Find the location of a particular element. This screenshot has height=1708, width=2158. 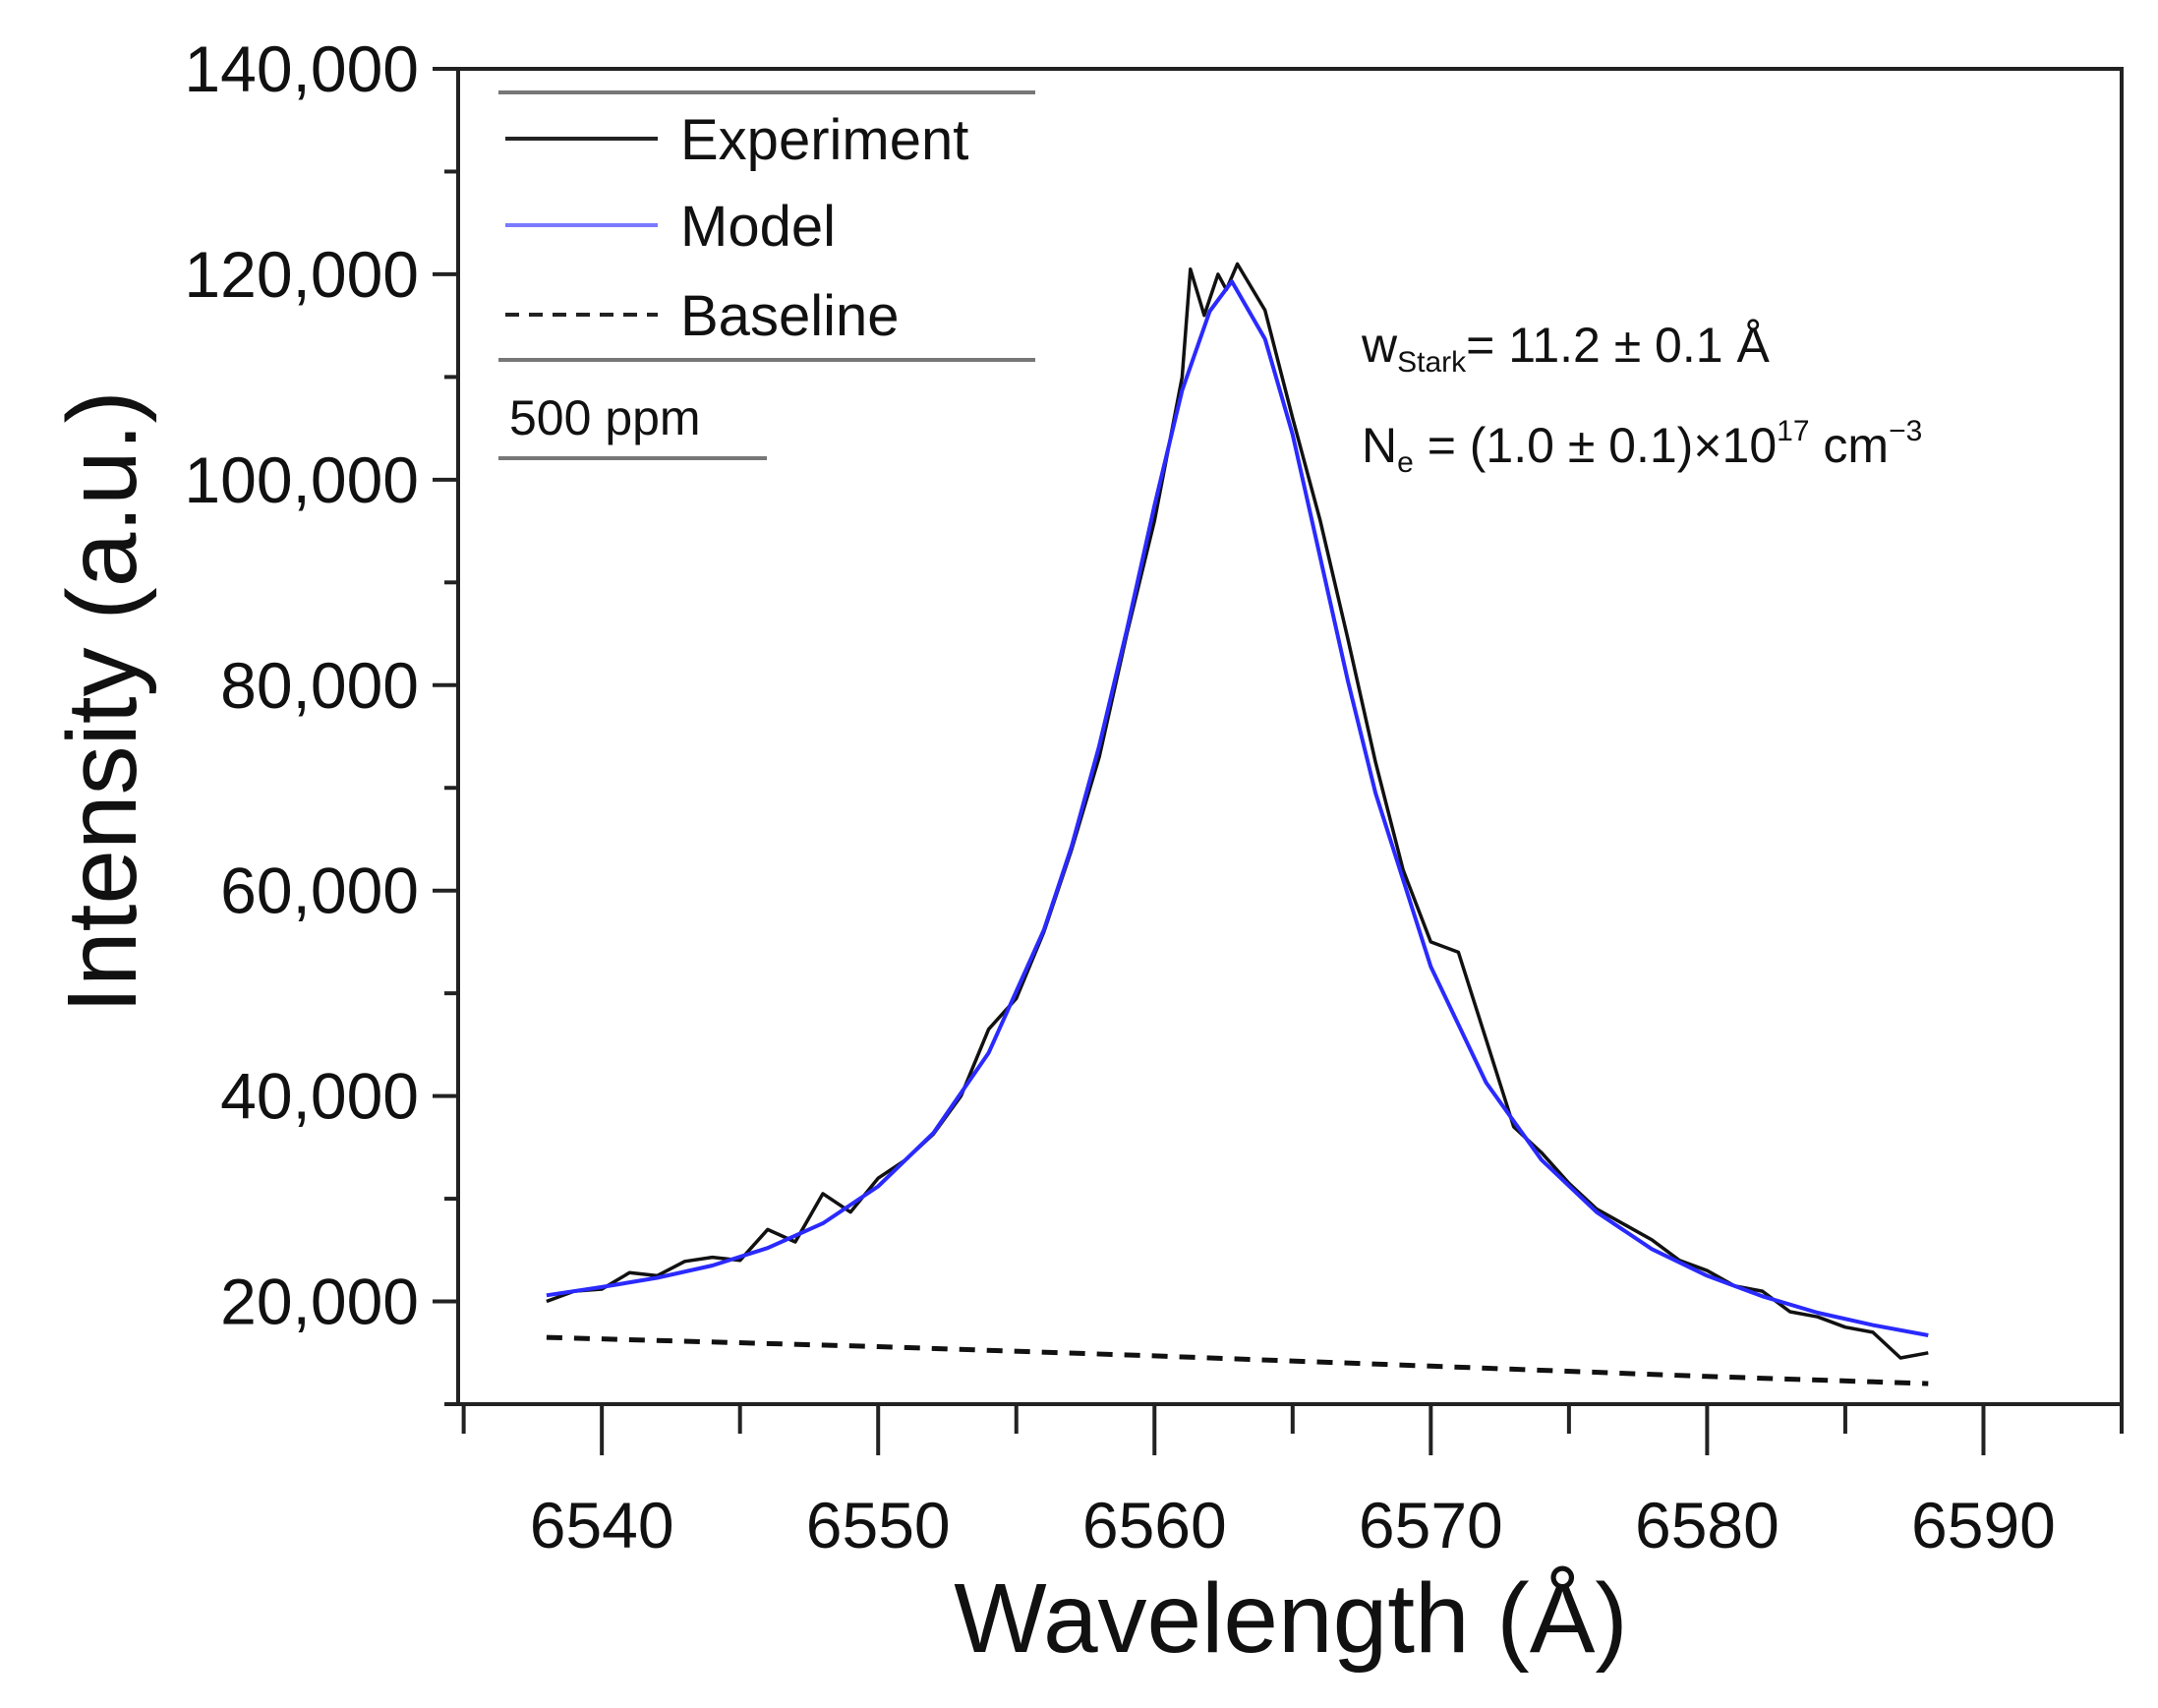

x-tick-label: 6590 is located at coordinates (1983, 1525).